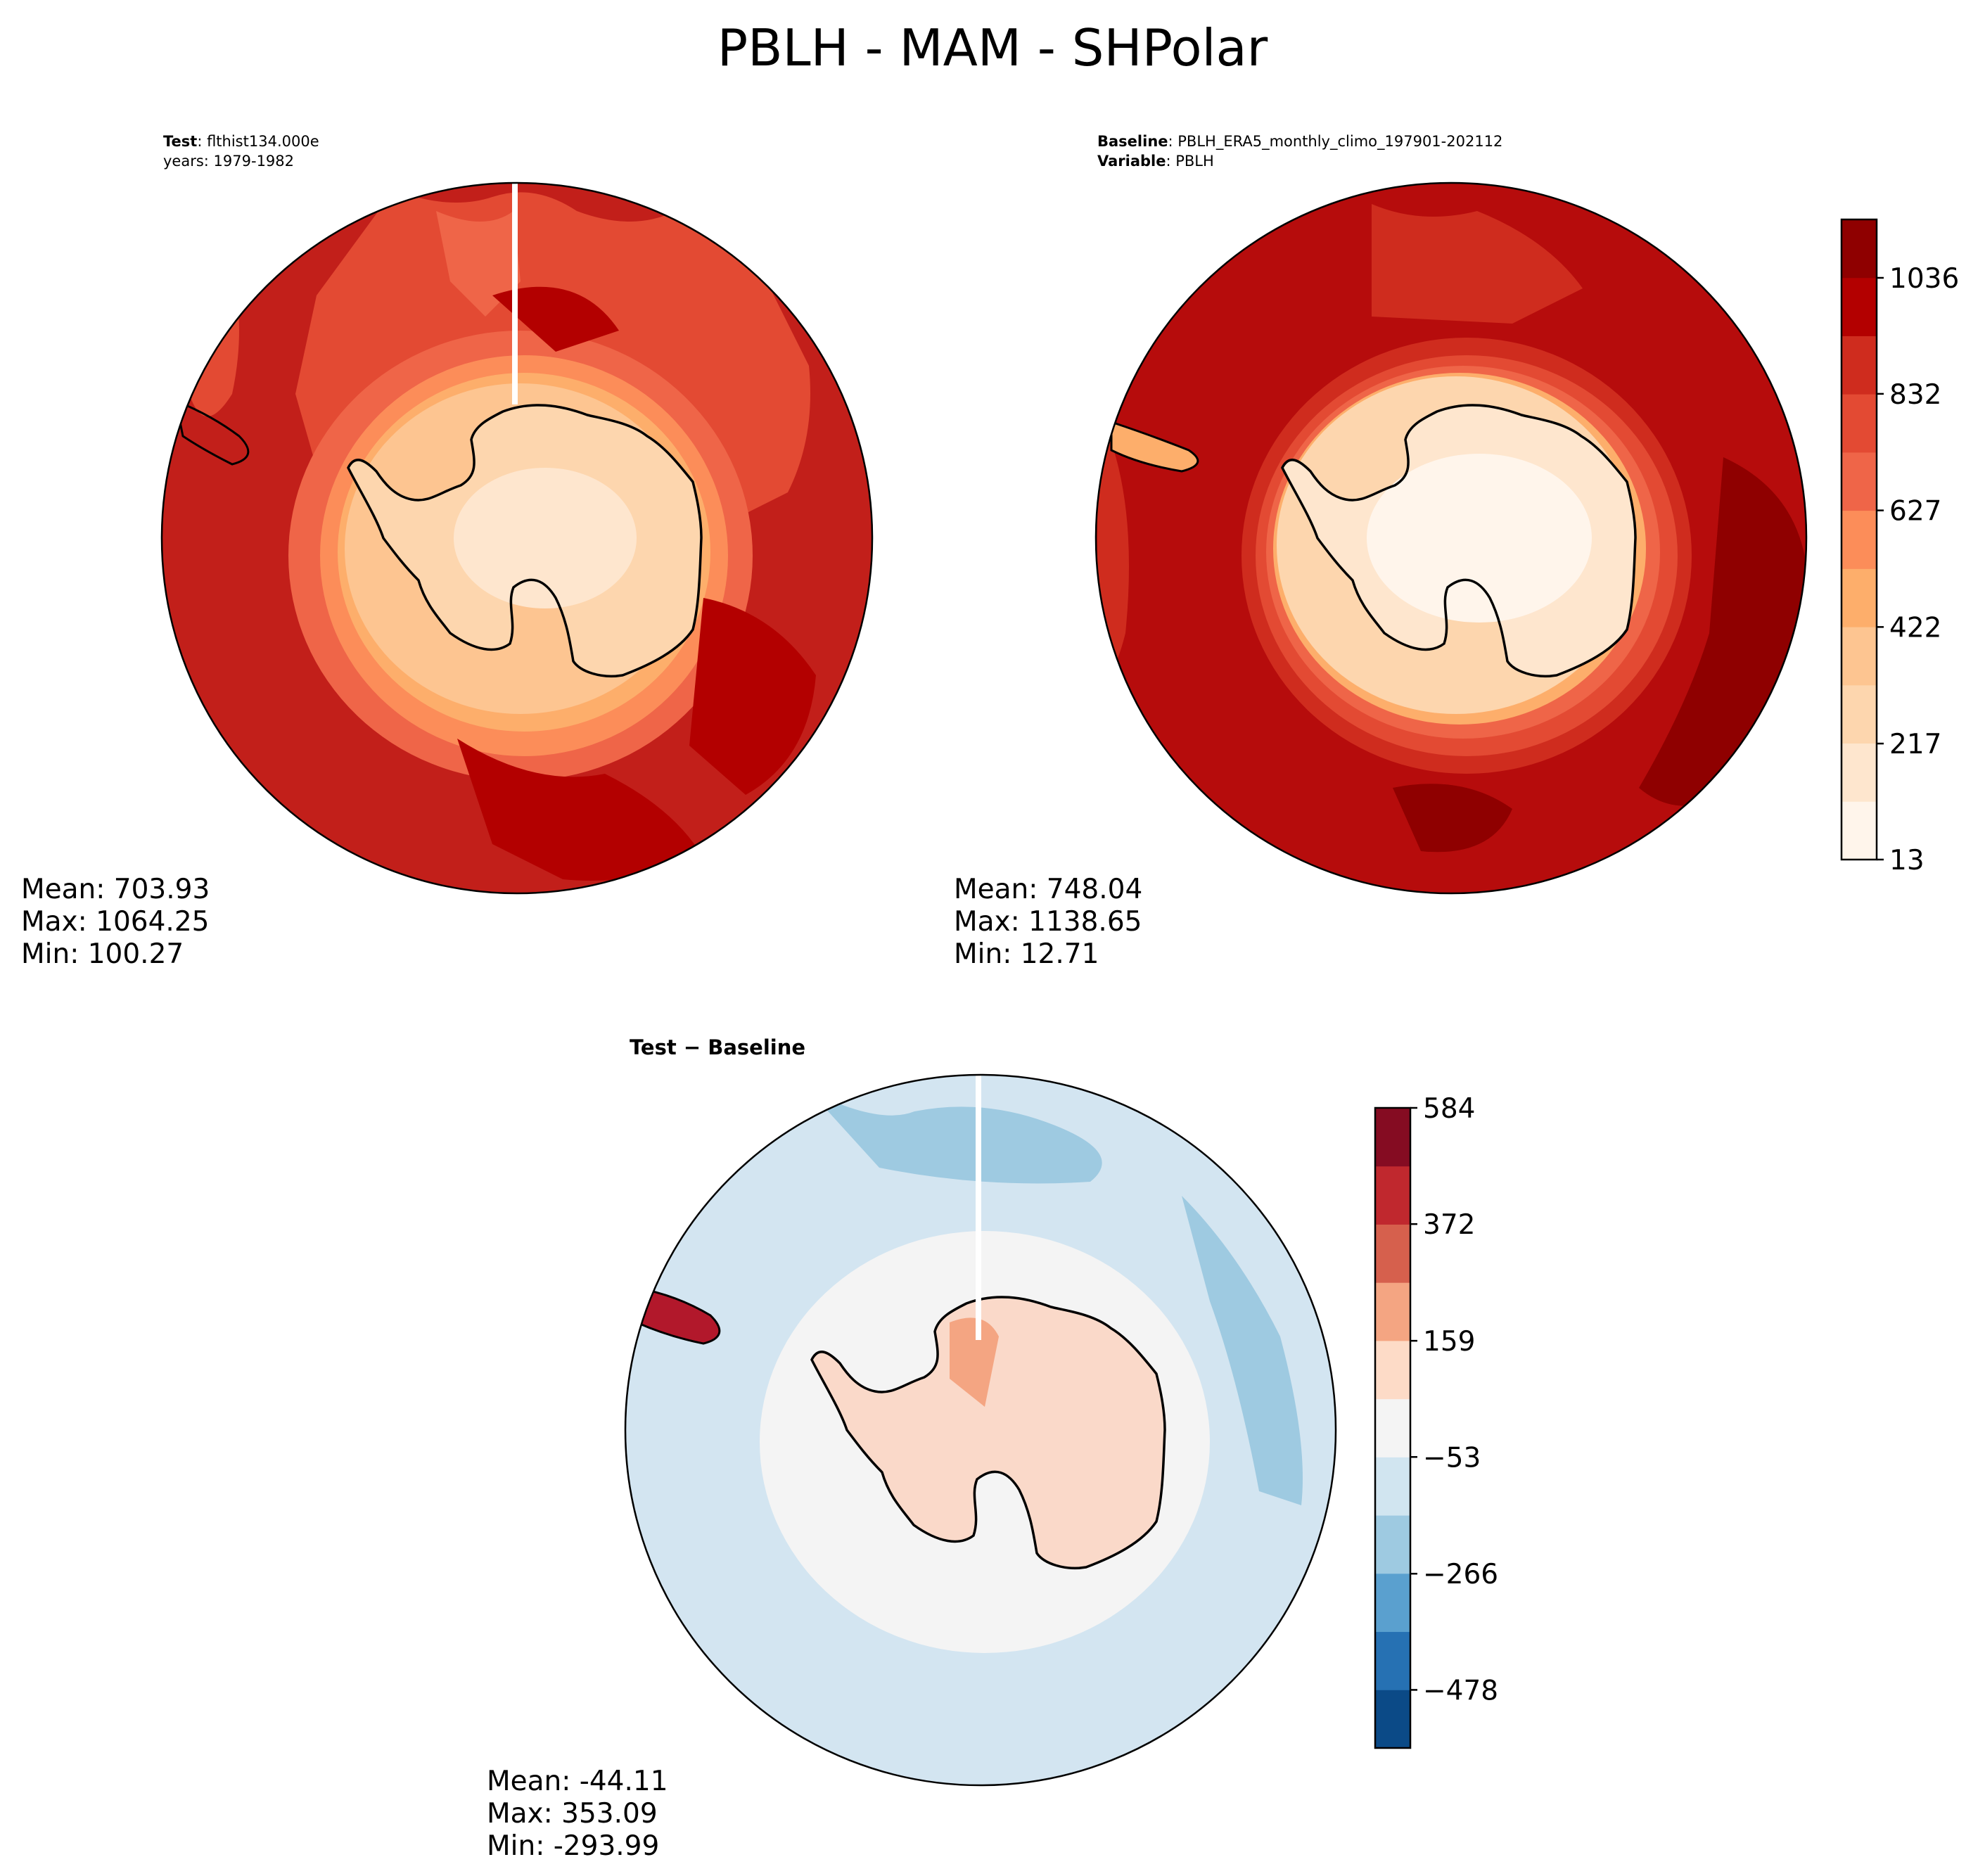 The image size is (1985, 1876). I want to click on test-stats: Mean: 703.93 Max: 1064.25 Min: 100.27, so click(115, 922).